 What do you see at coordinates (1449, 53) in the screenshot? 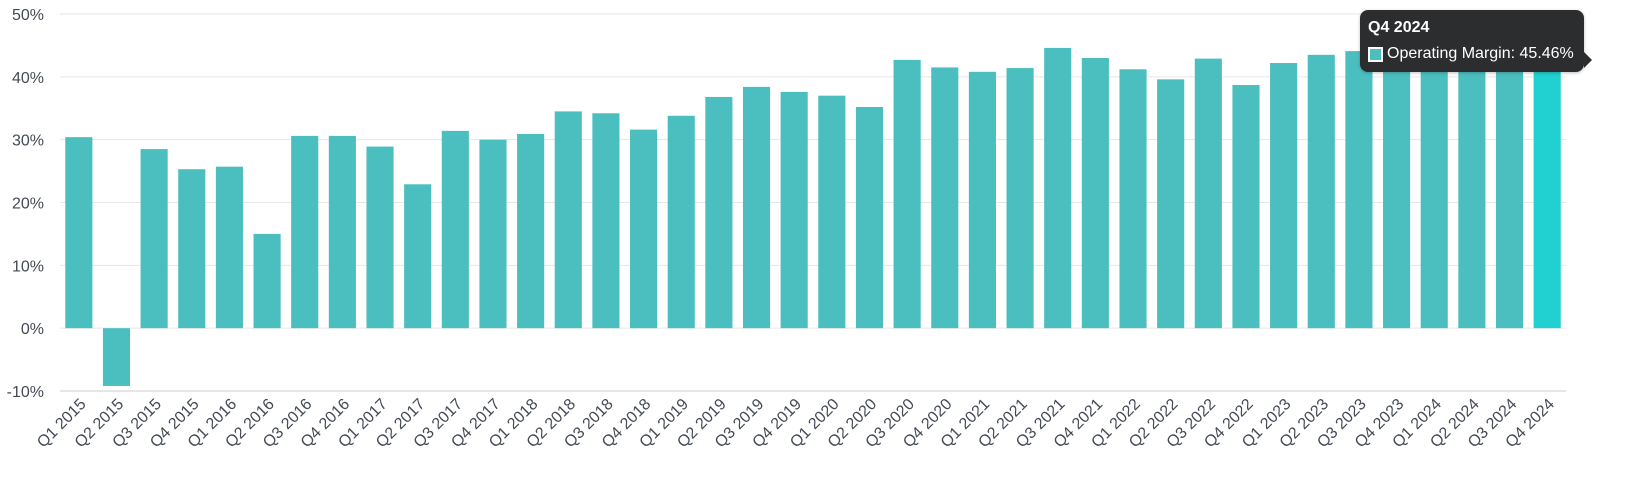
I see `tooltip-series-label: Operating Margin` at bounding box center [1449, 53].